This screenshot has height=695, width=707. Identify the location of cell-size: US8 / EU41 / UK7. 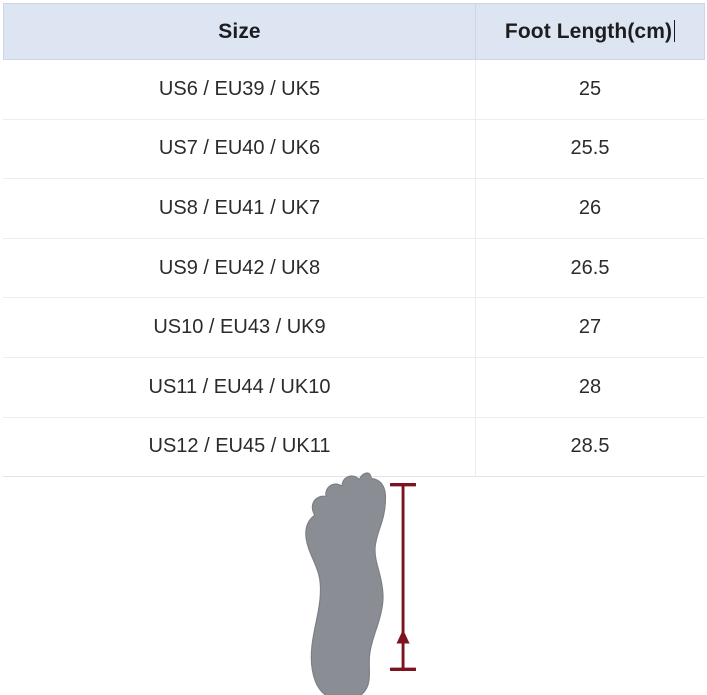
(239, 208).